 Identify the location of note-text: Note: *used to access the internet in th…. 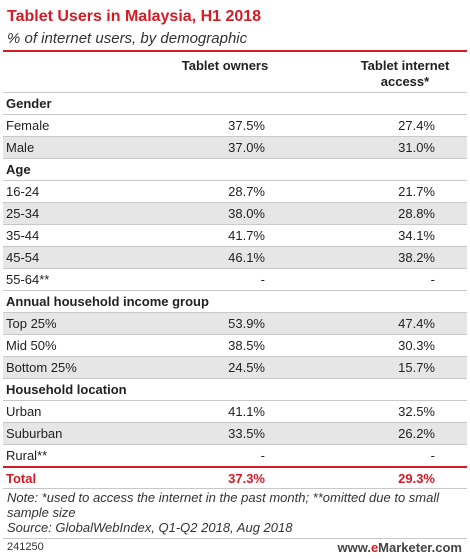
(223, 505).